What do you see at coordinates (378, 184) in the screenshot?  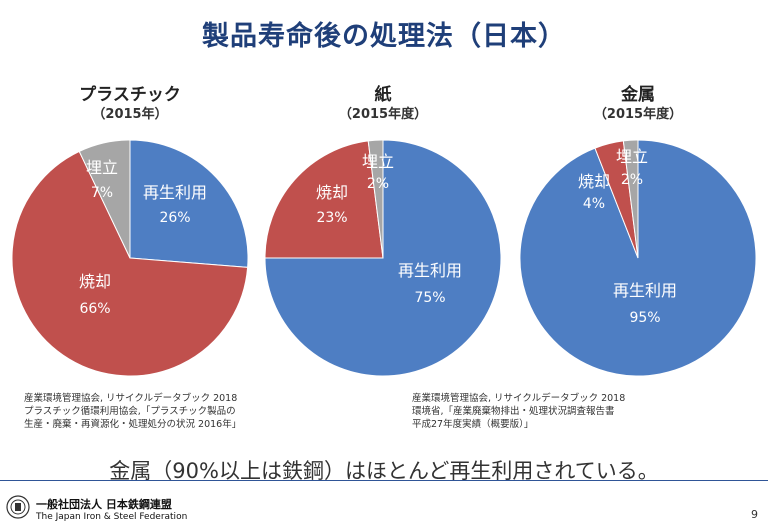 I see `slice-value-chart2-3: 2%` at bounding box center [378, 184].